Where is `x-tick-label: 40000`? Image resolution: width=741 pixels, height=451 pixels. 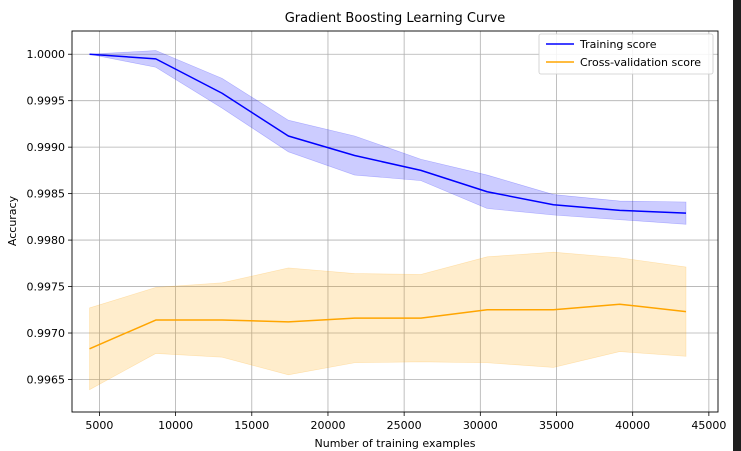 x-tick-label: 40000 is located at coordinates (632, 425).